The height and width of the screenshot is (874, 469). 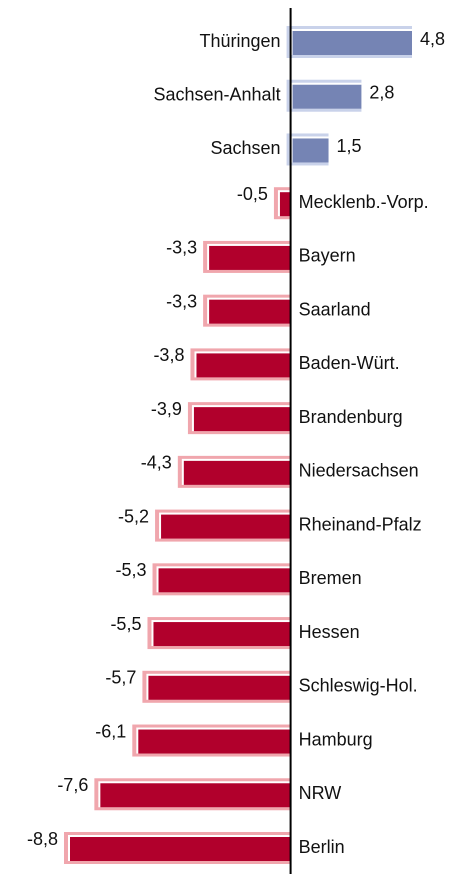 I want to click on value-label: -5,2, so click(x=133, y=516).